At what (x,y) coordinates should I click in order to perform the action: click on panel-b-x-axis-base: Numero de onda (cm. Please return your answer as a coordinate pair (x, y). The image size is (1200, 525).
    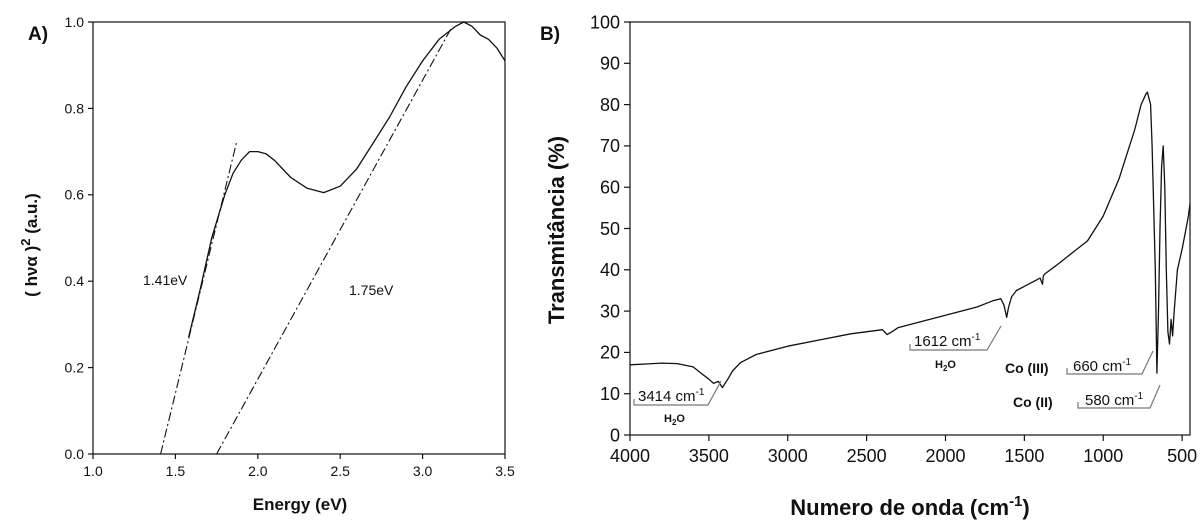
    Looking at the image, I should click on (899, 507).